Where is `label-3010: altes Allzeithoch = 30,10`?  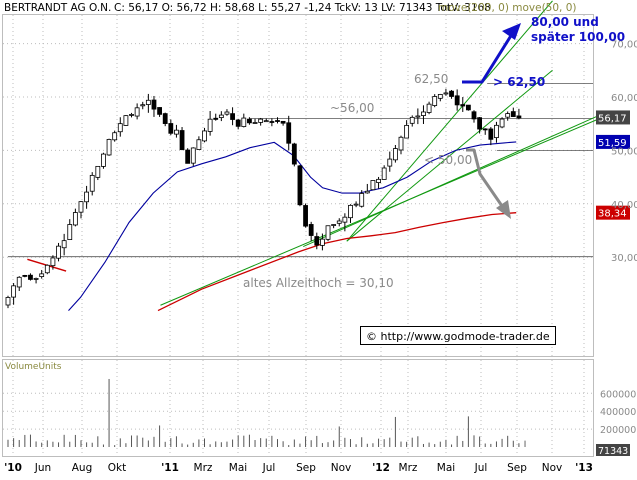
label-3010: altes Allzeithoch = 30,10 is located at coordinates (318, 283).